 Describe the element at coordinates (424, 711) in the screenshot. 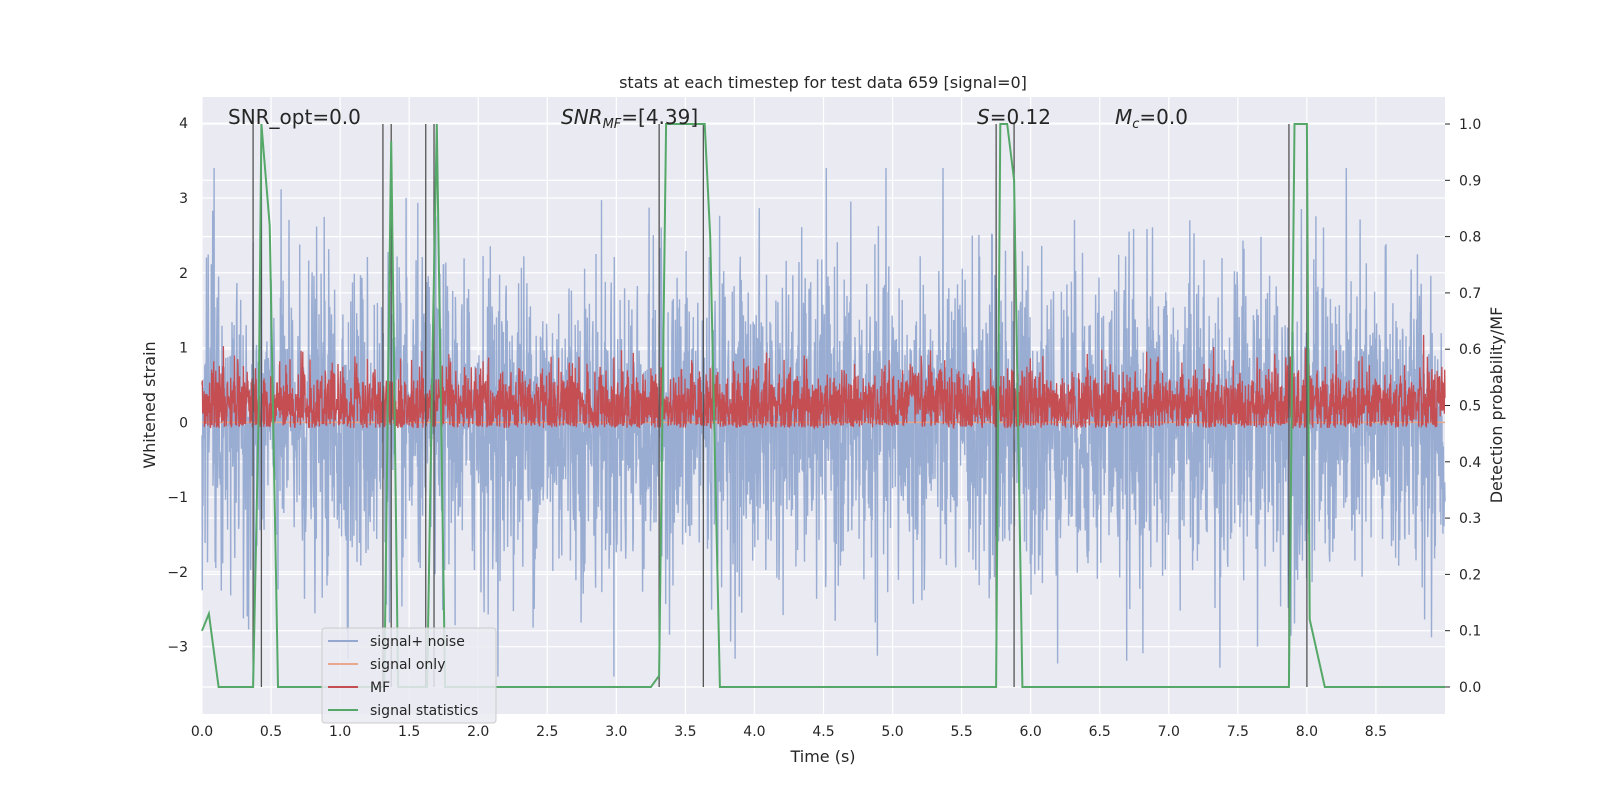

I see `legend-label-signal-statistics: signal statistics` at that location.